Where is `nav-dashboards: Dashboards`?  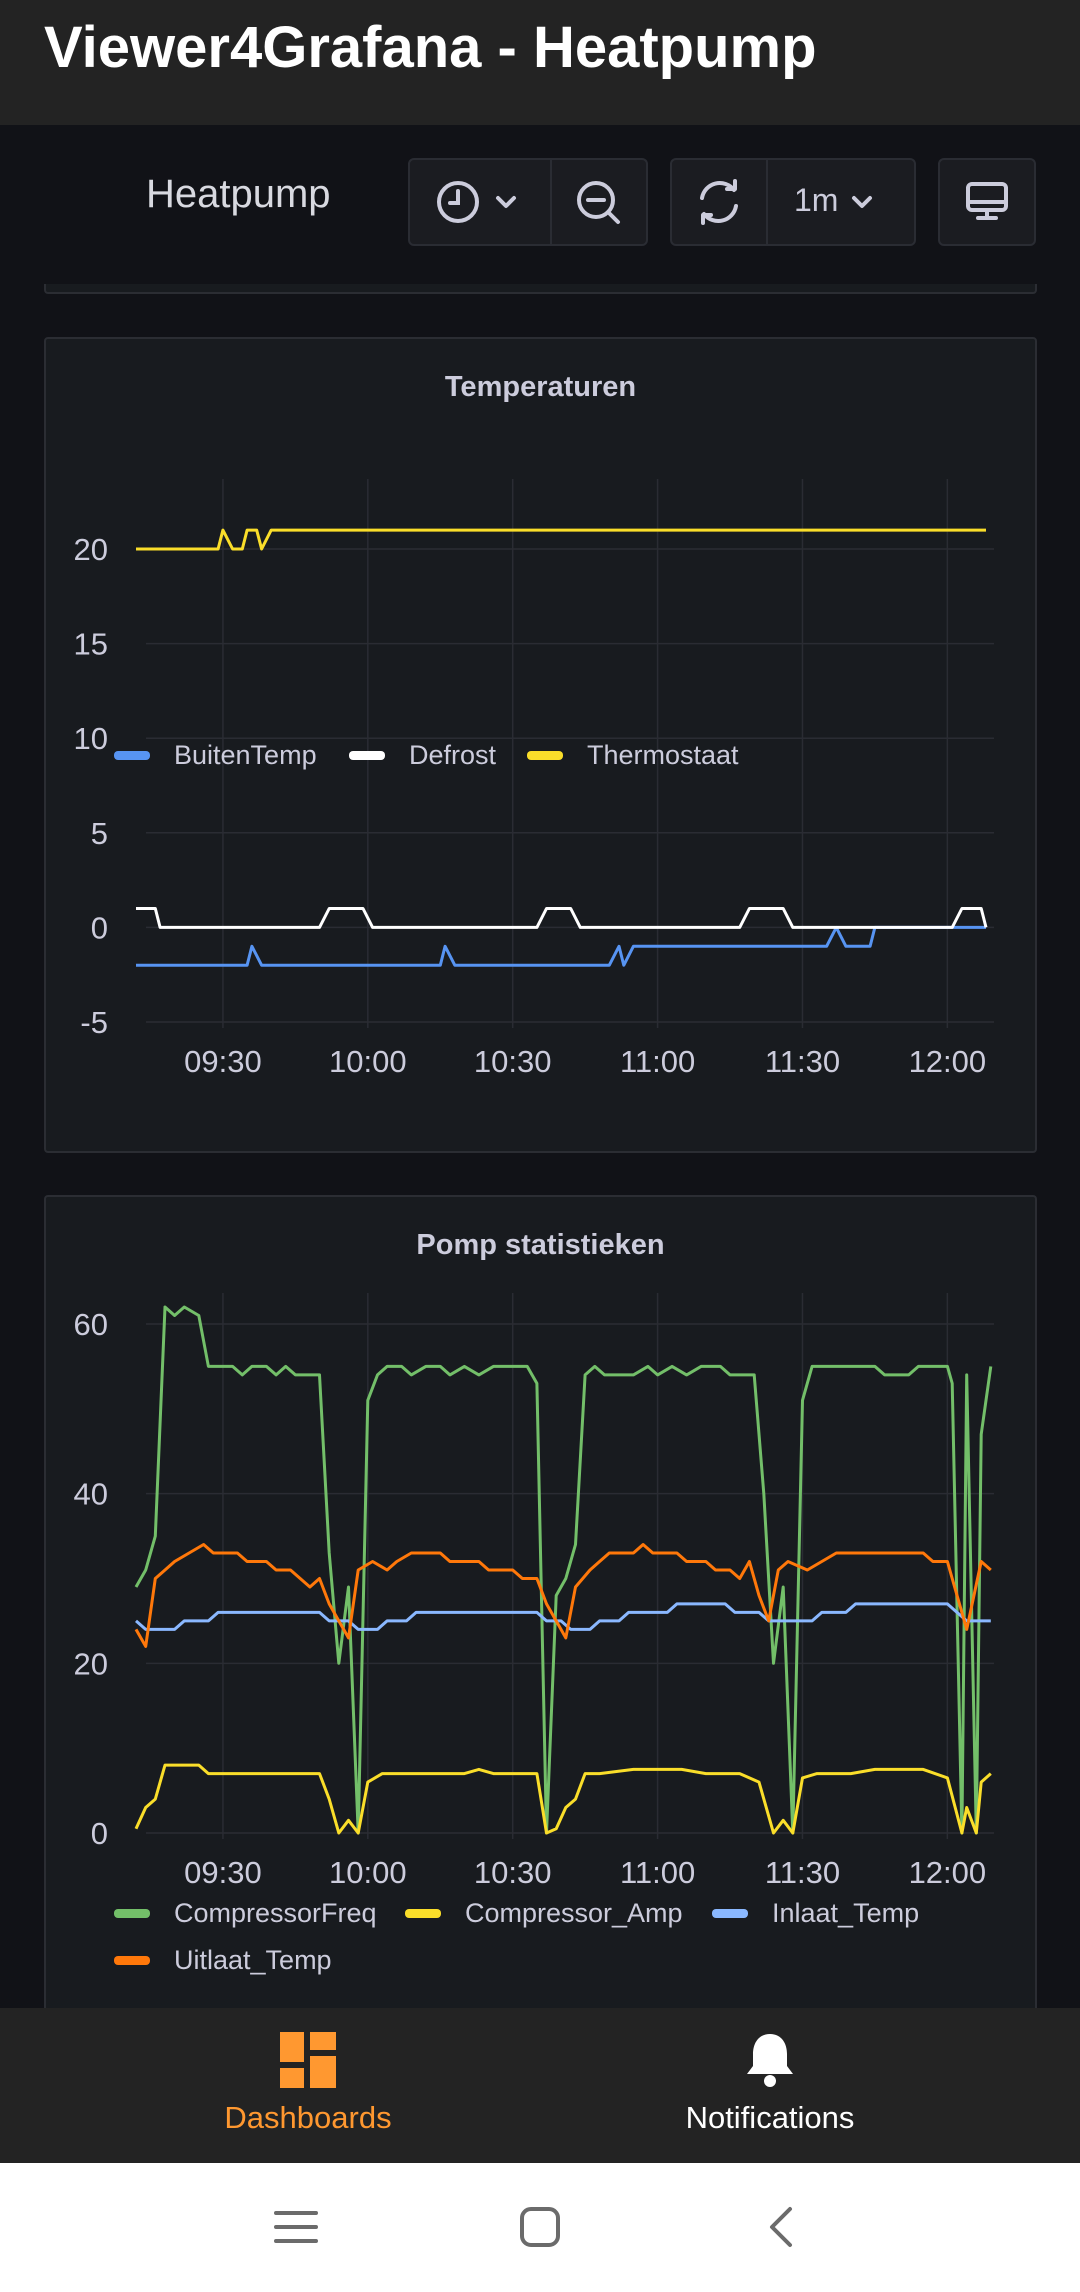 nav-dashboards: Dashboards is located at coordinates (308, 2085).